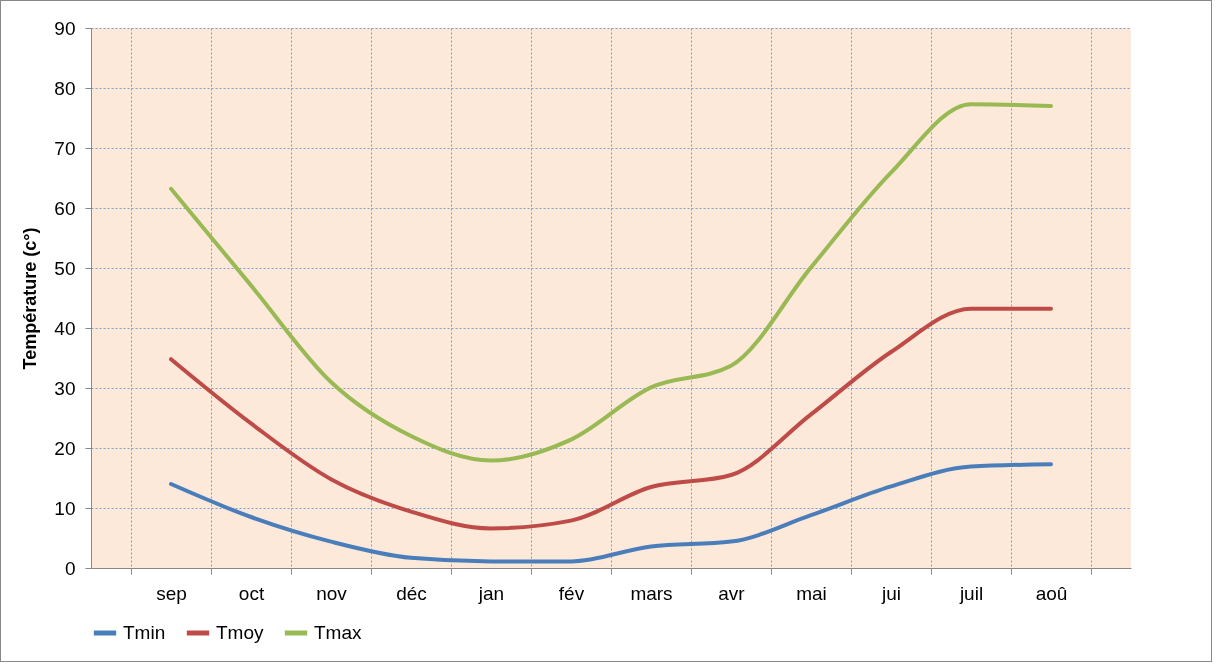 This screenshot has height=666, width=1216. Describe the element at coordinates (971, 593) in the screenshot. I see `x-tick-label: juil` at that location.